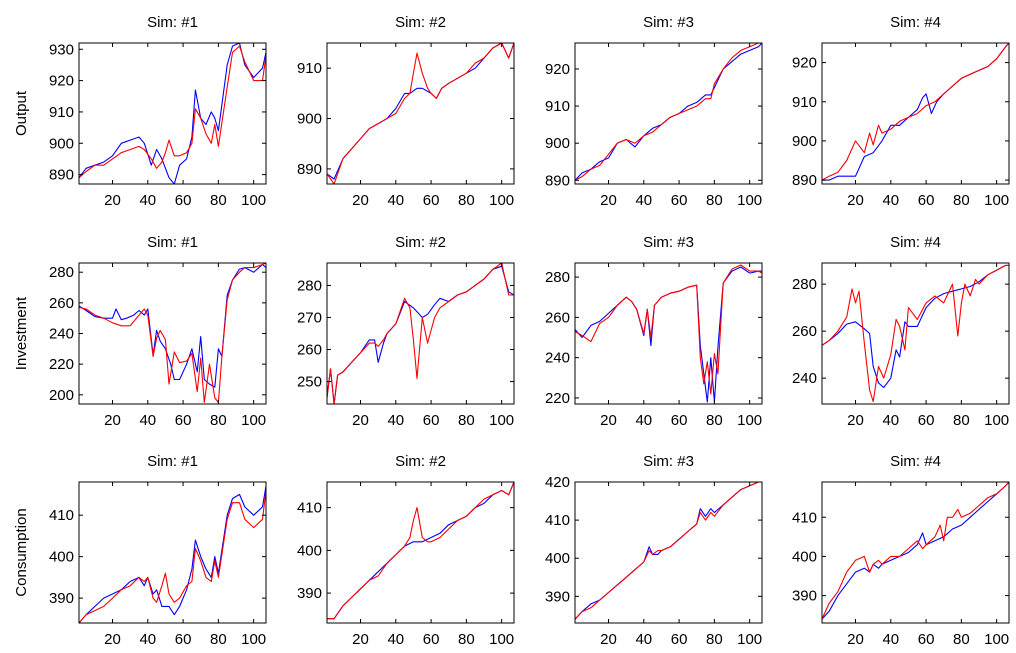 The image size is (1016, 653). Describe the element at coordinates (61, 49) in the screenshot. I see `y-tick-label: 930` at that location.